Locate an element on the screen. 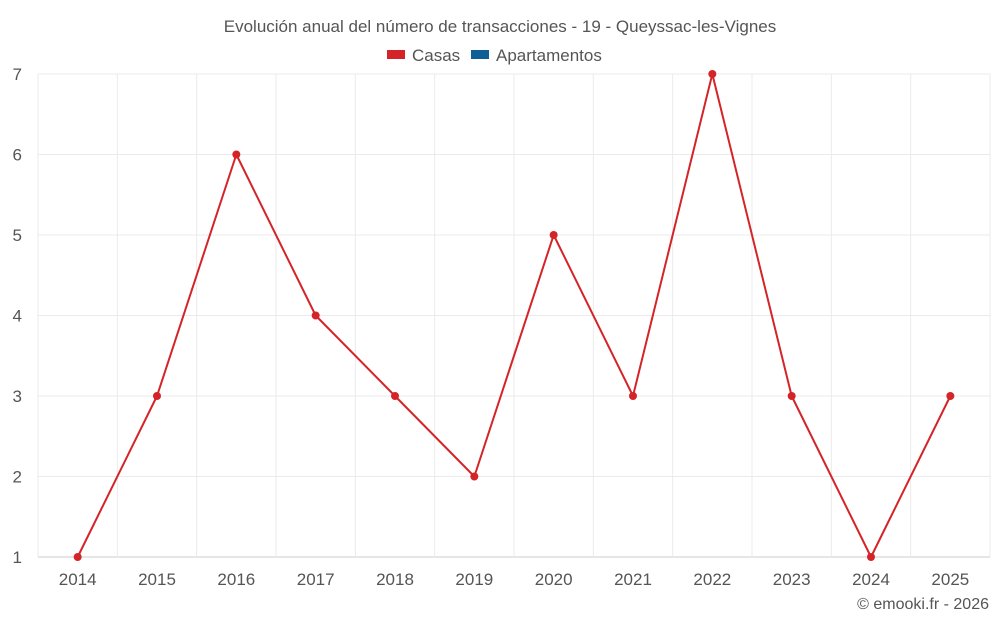 The image size is (1000, 625). x-tick-label: 2023 is located at coordinates (792, 579).